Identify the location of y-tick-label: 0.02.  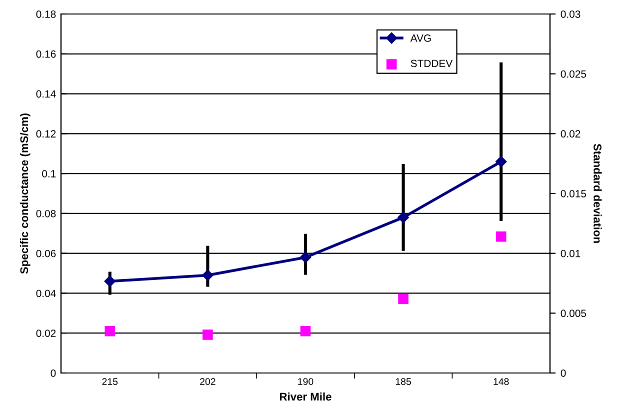
(46, 333).